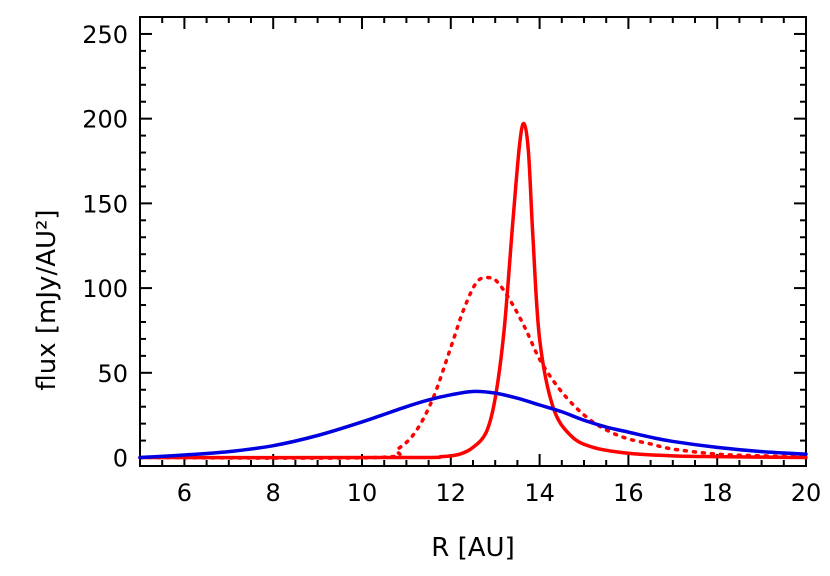  Describe the element at coordinates (717, 493) in the screenshot. I see `x-tick-label: 18` at that location.